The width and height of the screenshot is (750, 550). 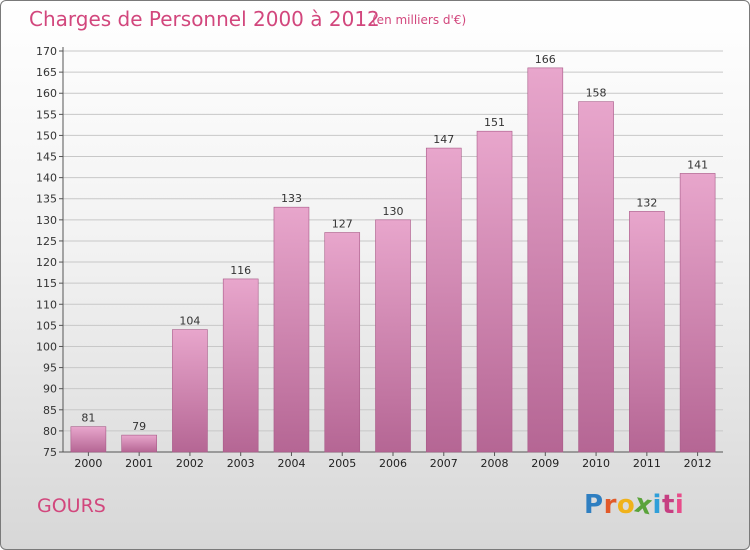 I want to click on chart-title: Charges de Personnel 2000 à 2012, so click(x=204, y=19).